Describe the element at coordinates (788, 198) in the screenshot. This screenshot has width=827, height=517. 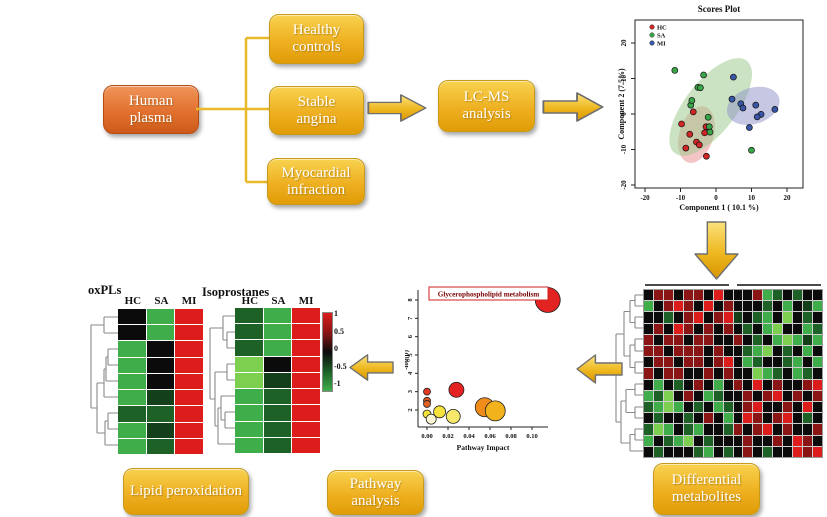
I see `x-tick-label: 20` at that location.